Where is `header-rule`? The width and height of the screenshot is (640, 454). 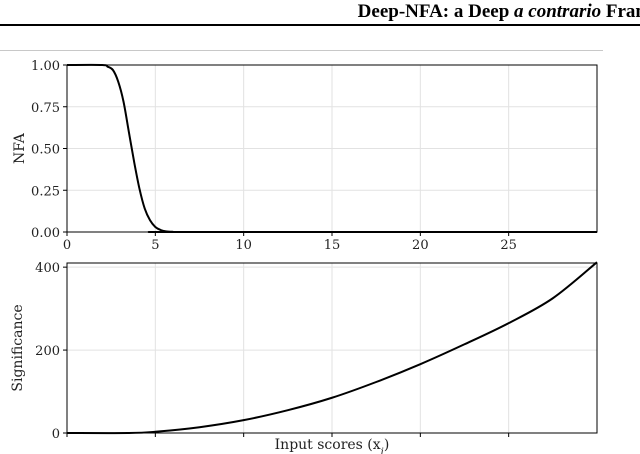 header-rule is located at coordinates (320, 25).